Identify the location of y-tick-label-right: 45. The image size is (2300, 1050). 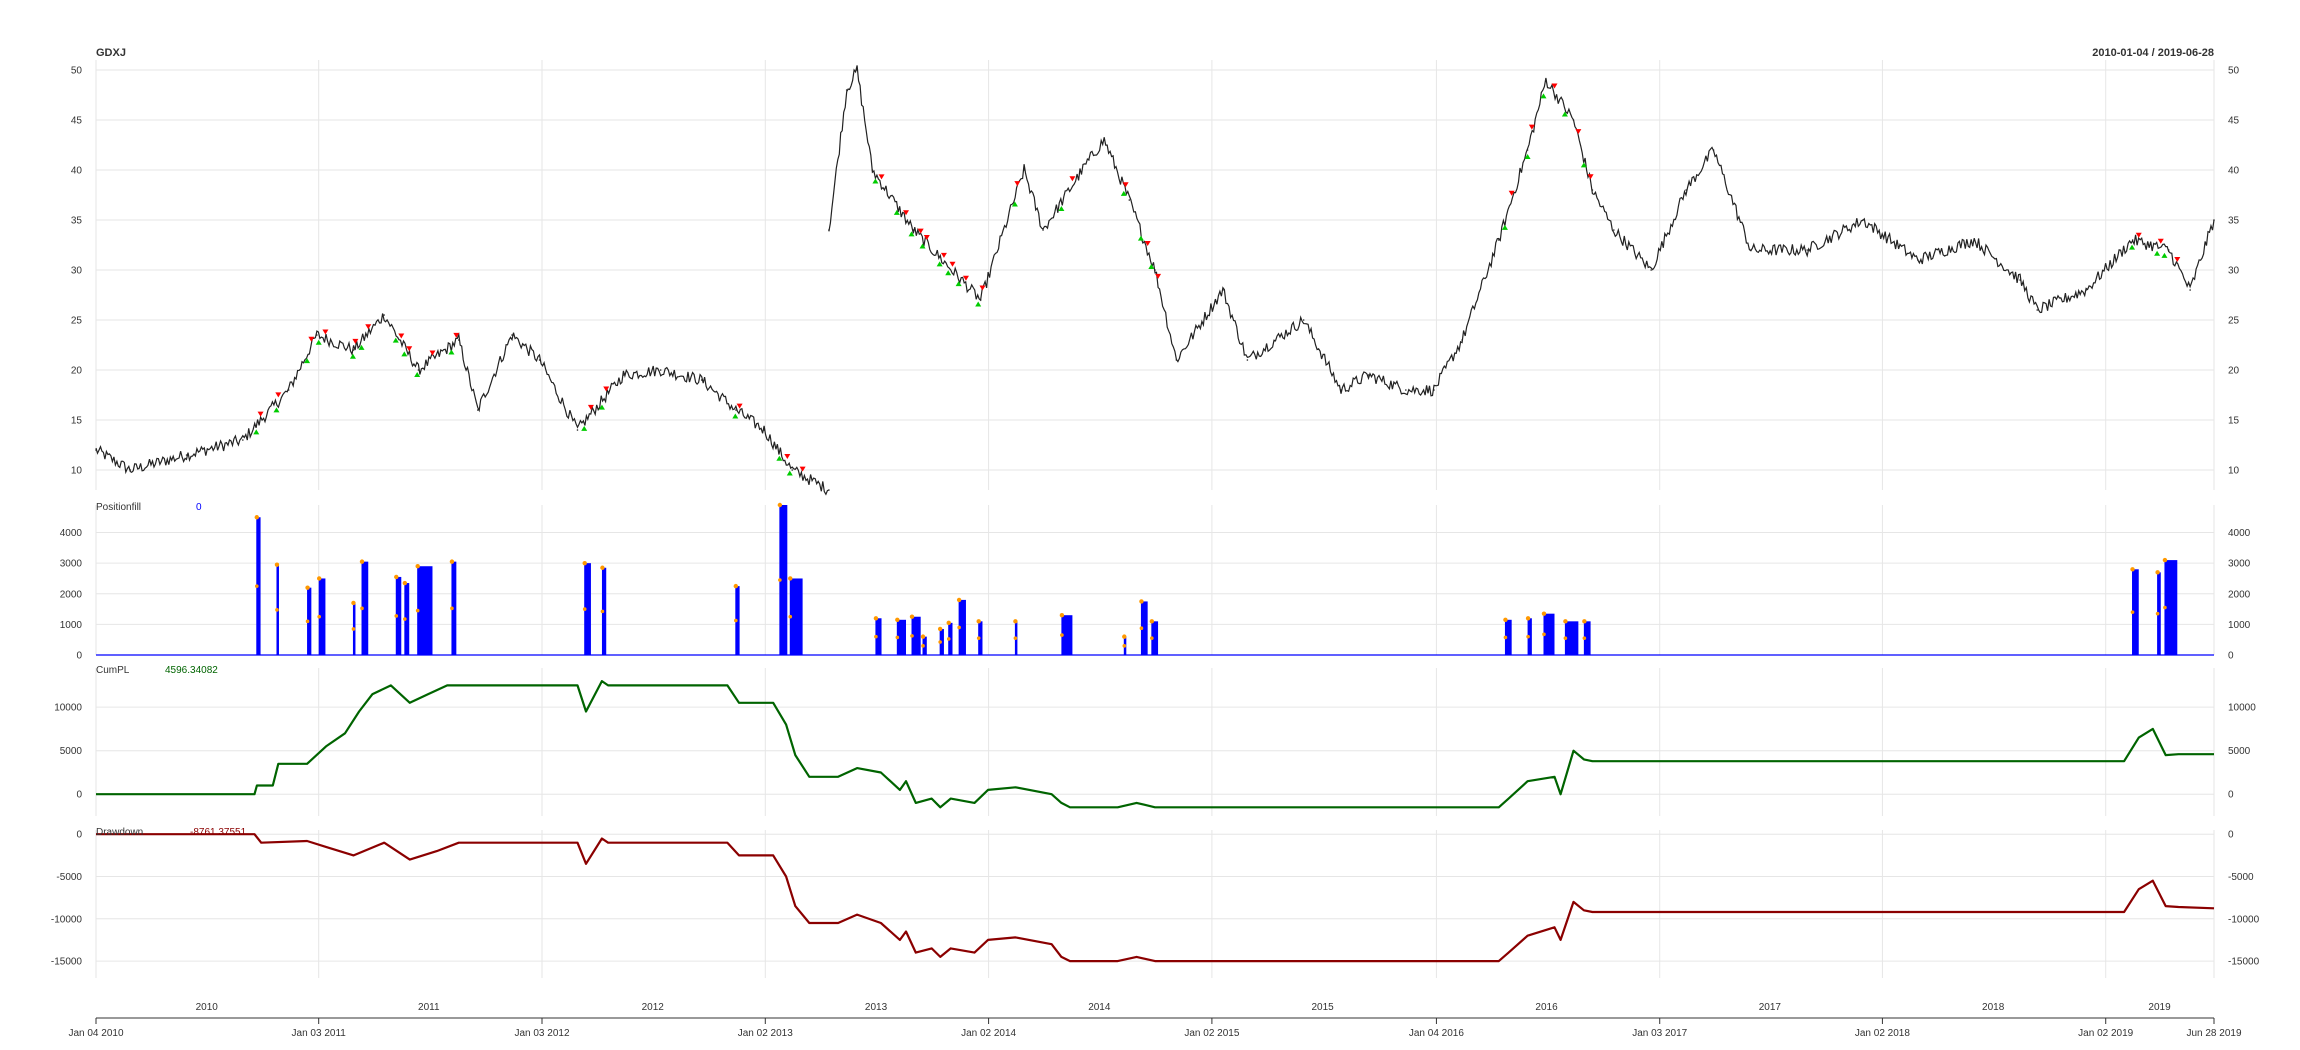
(2234, 121).